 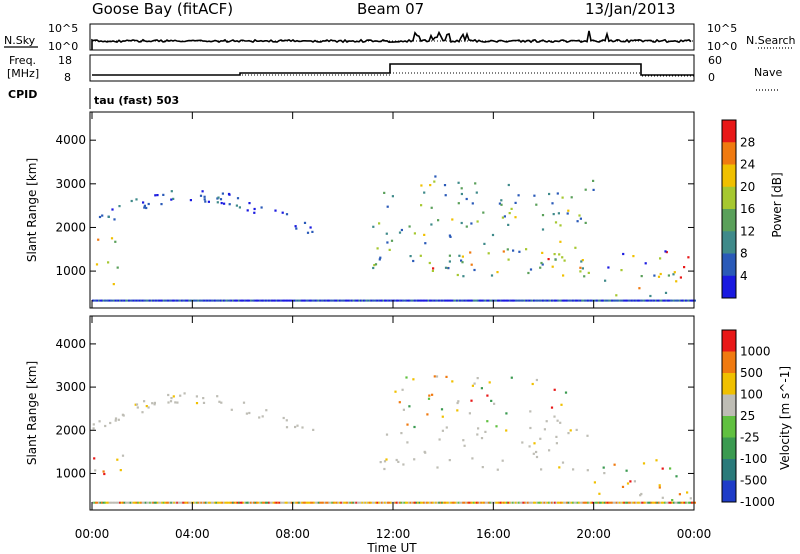 What do you see at coordinates (391, 40) in the screenshot?
I see `noise-sky-trace` at bounding box center [391, 40].